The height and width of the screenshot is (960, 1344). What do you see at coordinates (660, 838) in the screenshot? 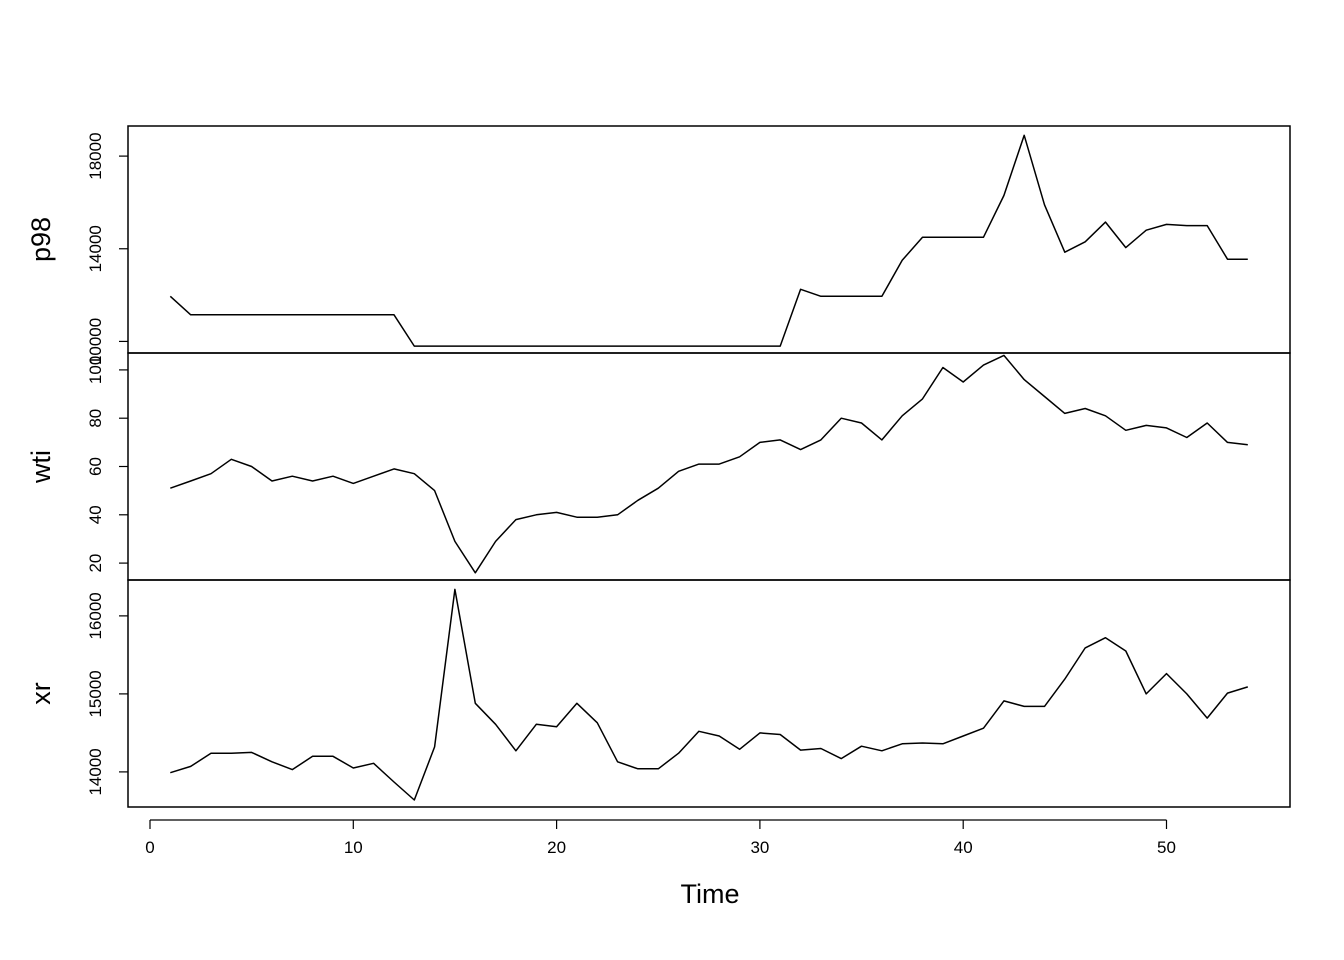
I see `x-axis: 0 10 20 30 40 50` at bounding box center [660, 838].